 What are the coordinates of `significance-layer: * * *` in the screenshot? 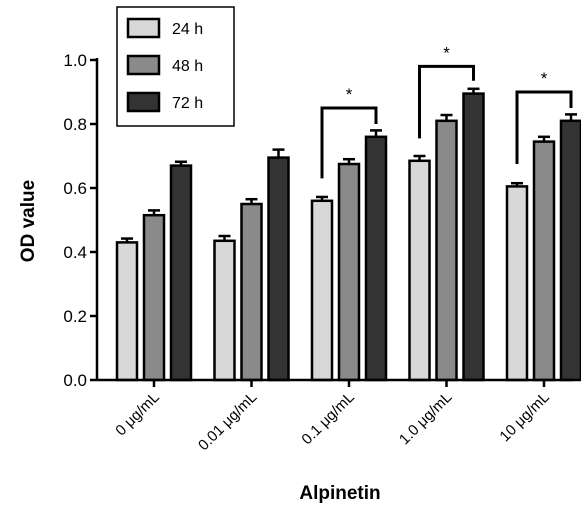 It's located at (446, 111).